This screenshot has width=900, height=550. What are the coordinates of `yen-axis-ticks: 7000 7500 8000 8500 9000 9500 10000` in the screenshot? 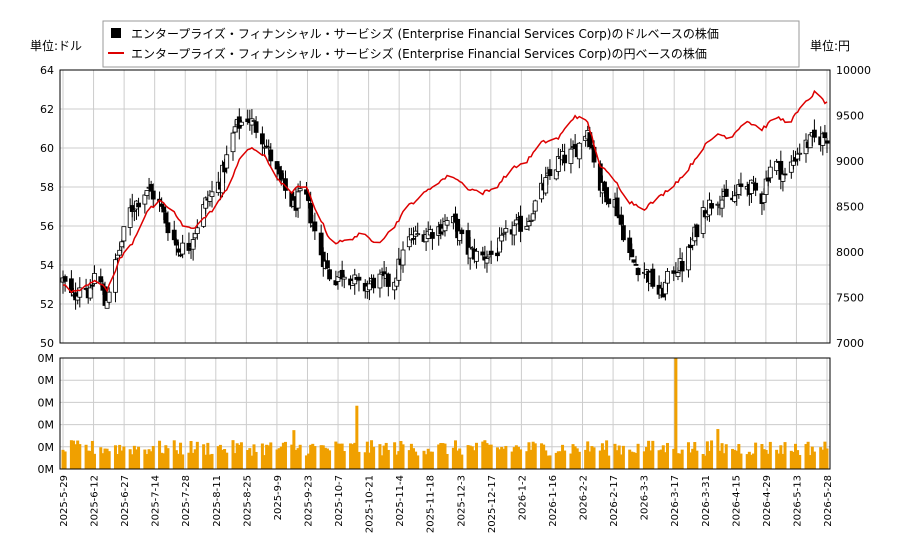 It's located at (853, 207).